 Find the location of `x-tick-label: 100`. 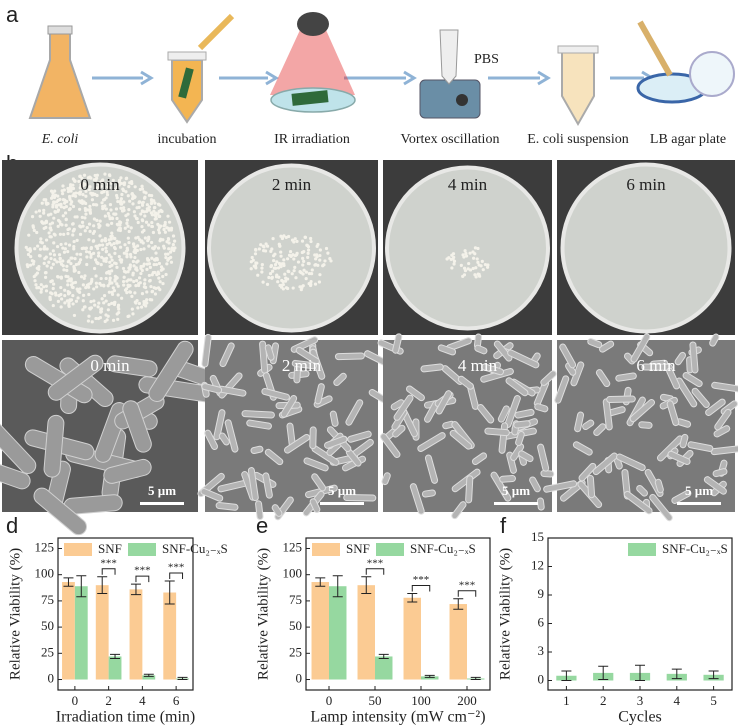

x-tick-label: 100 is located at coordinates (421, 700).